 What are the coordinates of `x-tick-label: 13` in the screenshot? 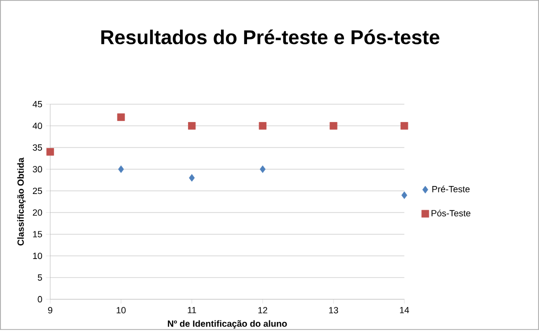 It's located at (333, 310).